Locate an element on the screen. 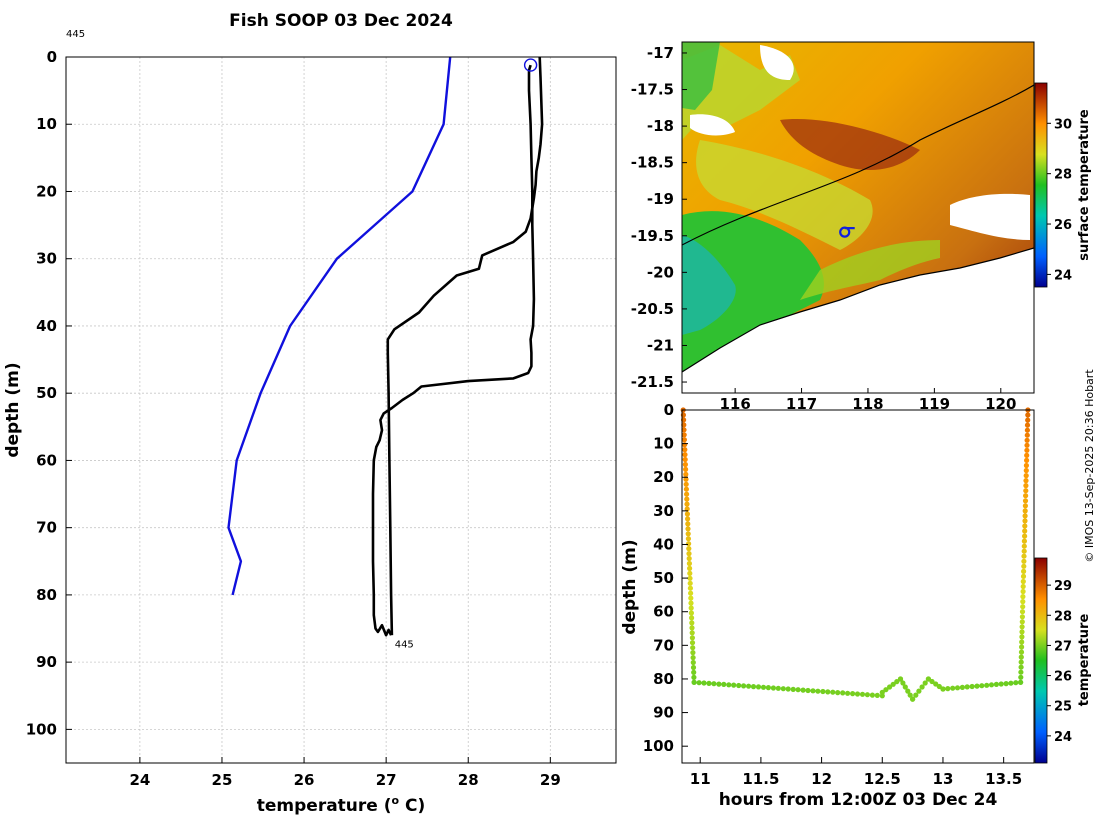 The height and width of the screenshot is (820, 1100). land-mask is located at coordinates (858, 320).